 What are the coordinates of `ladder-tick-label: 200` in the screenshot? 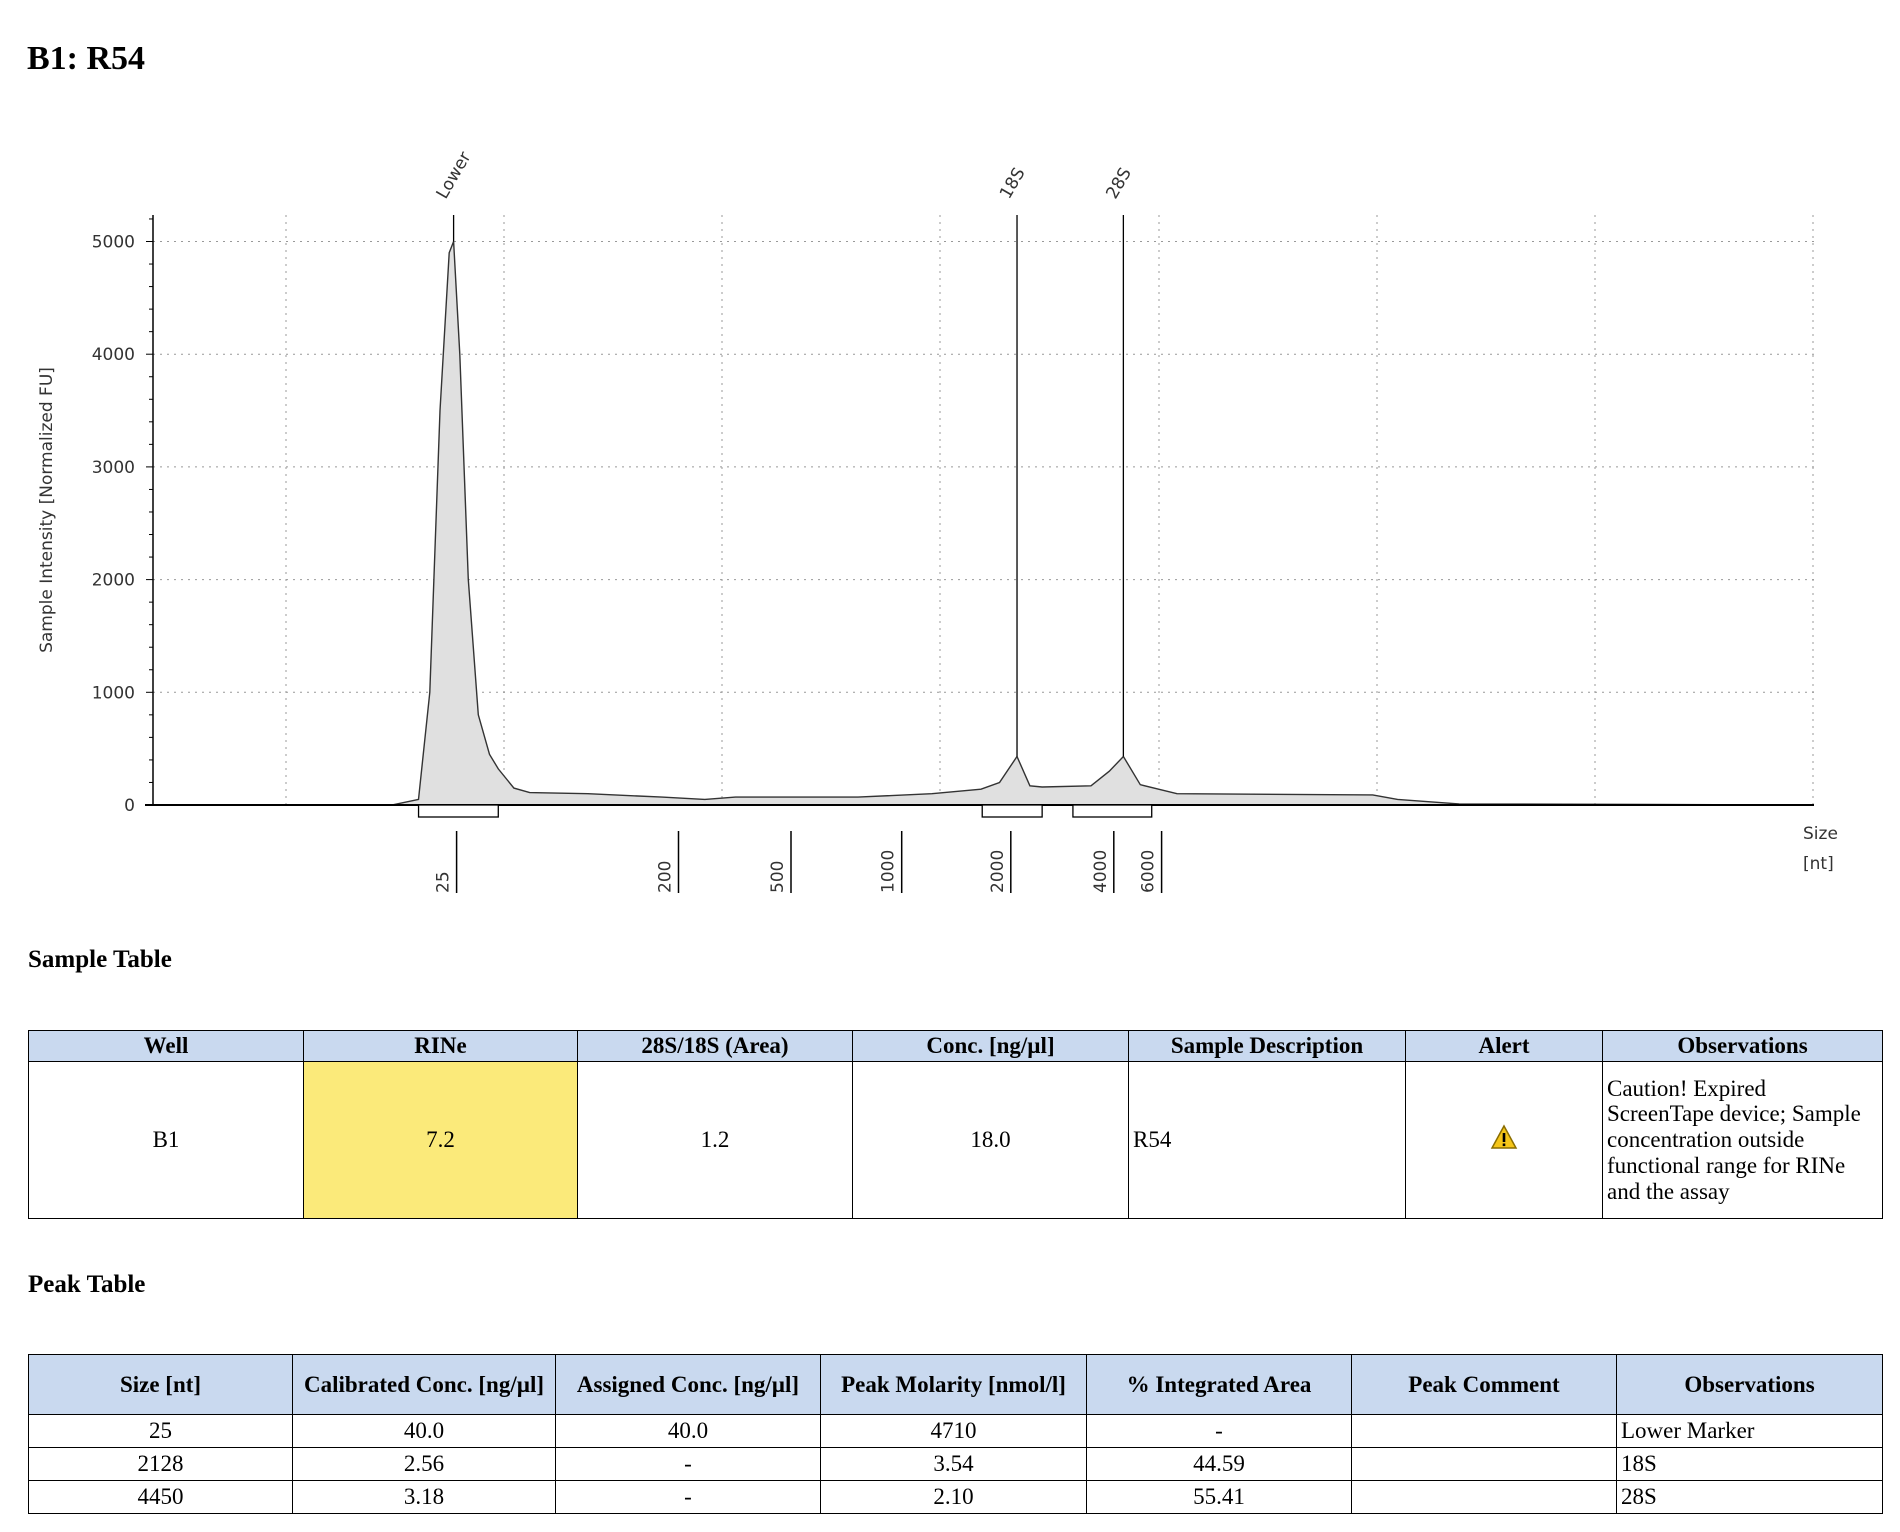 It's located at (666, 877).